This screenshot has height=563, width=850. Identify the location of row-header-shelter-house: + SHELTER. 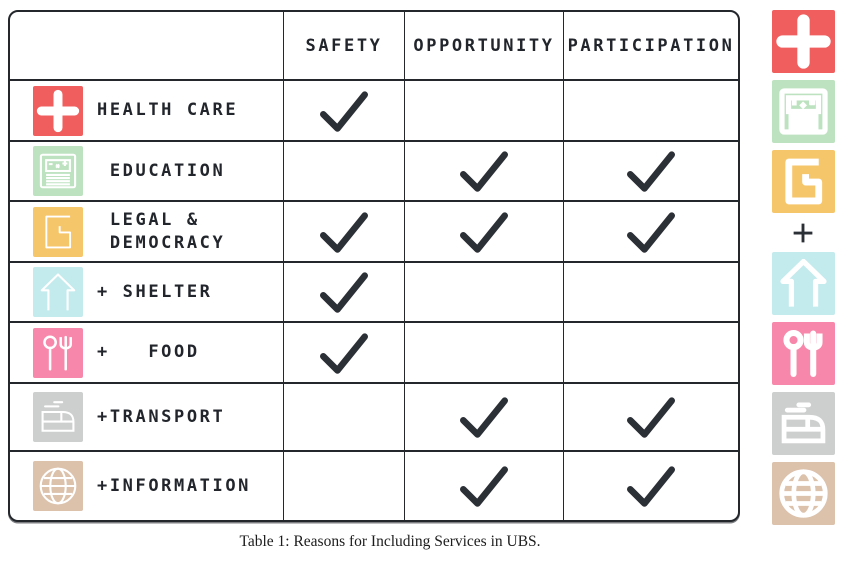
(146, 291).